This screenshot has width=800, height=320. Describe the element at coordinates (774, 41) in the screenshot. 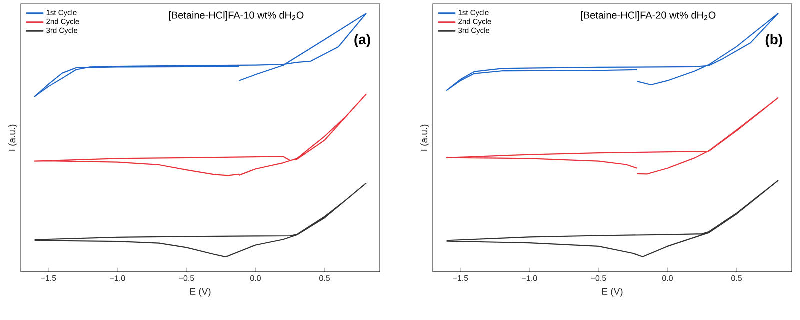

I see `annotation: (b)` at that location.